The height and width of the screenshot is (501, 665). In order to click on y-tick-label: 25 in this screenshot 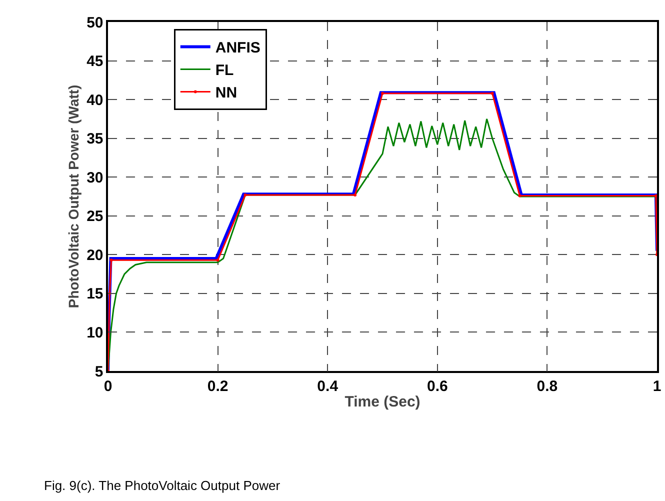, I will do `click(95, 217)`.